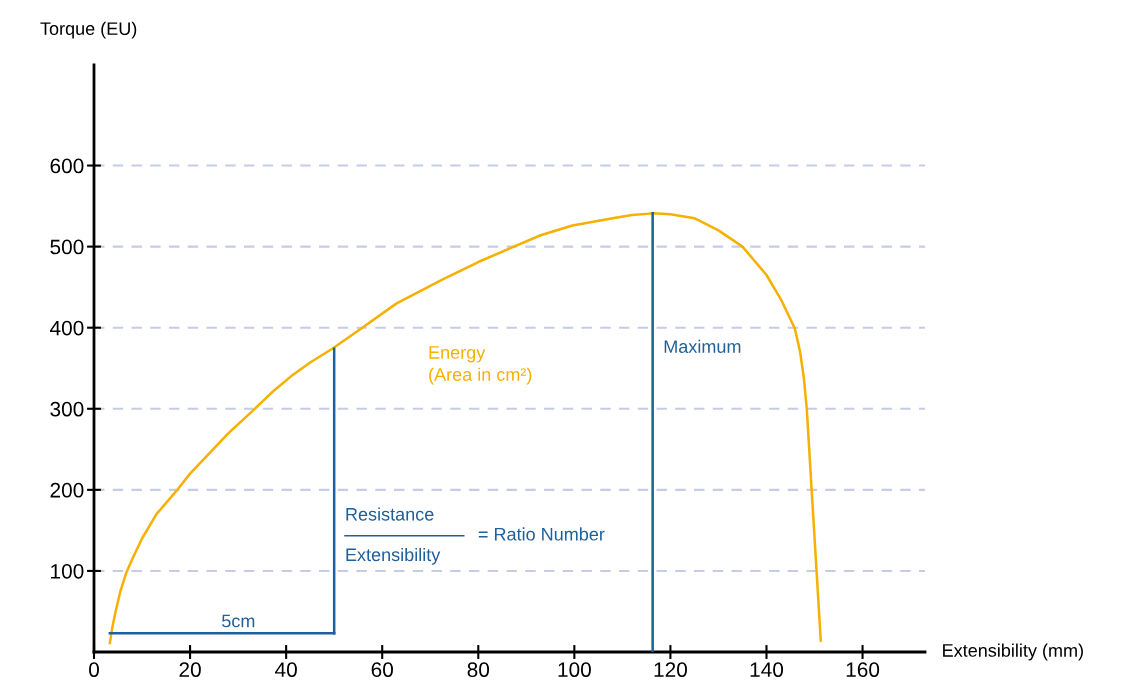 This screenshot has width=1121, height=695. I want to click on x-tick-label: 60, so click(382, 670).